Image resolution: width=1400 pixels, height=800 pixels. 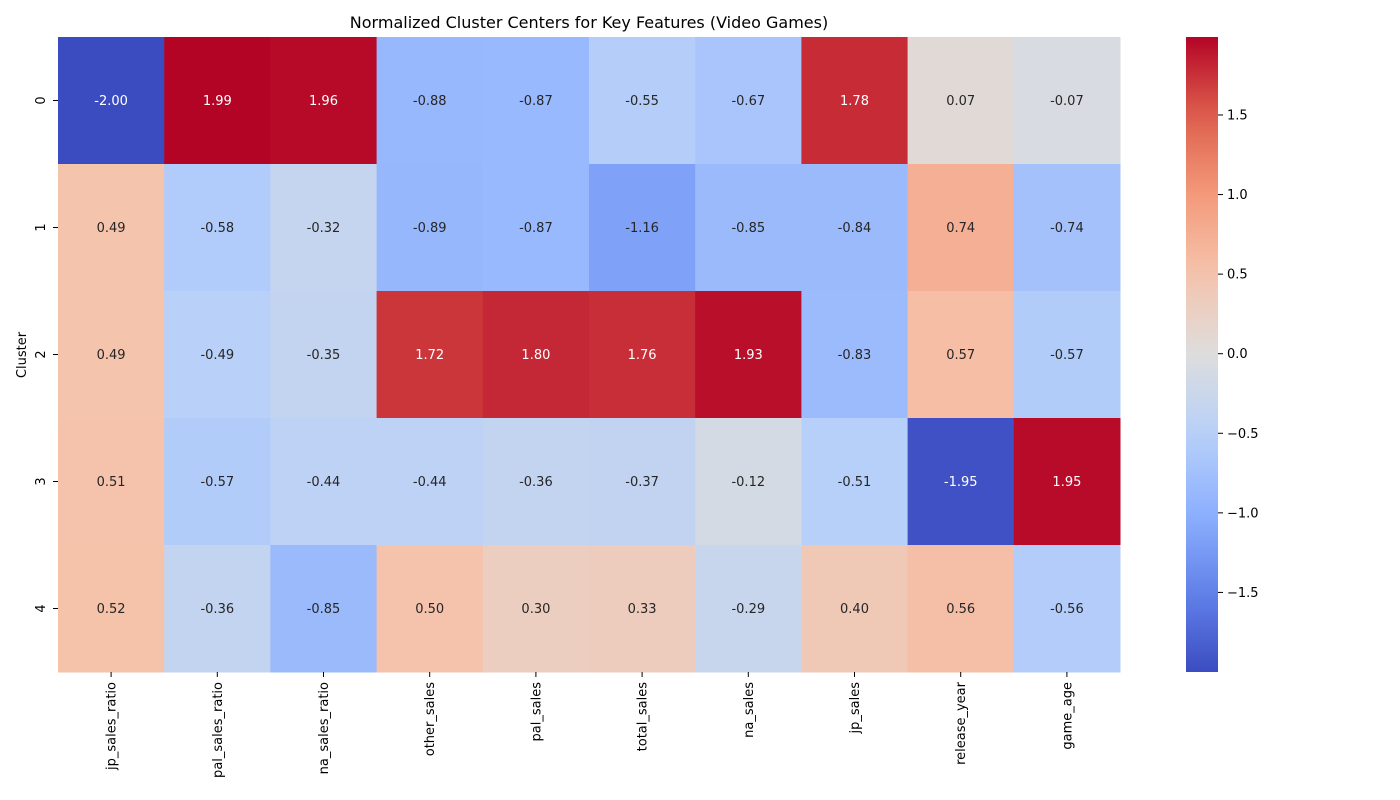 I want to click on cell-value-label: -2.00, so click(x=111, y=101).